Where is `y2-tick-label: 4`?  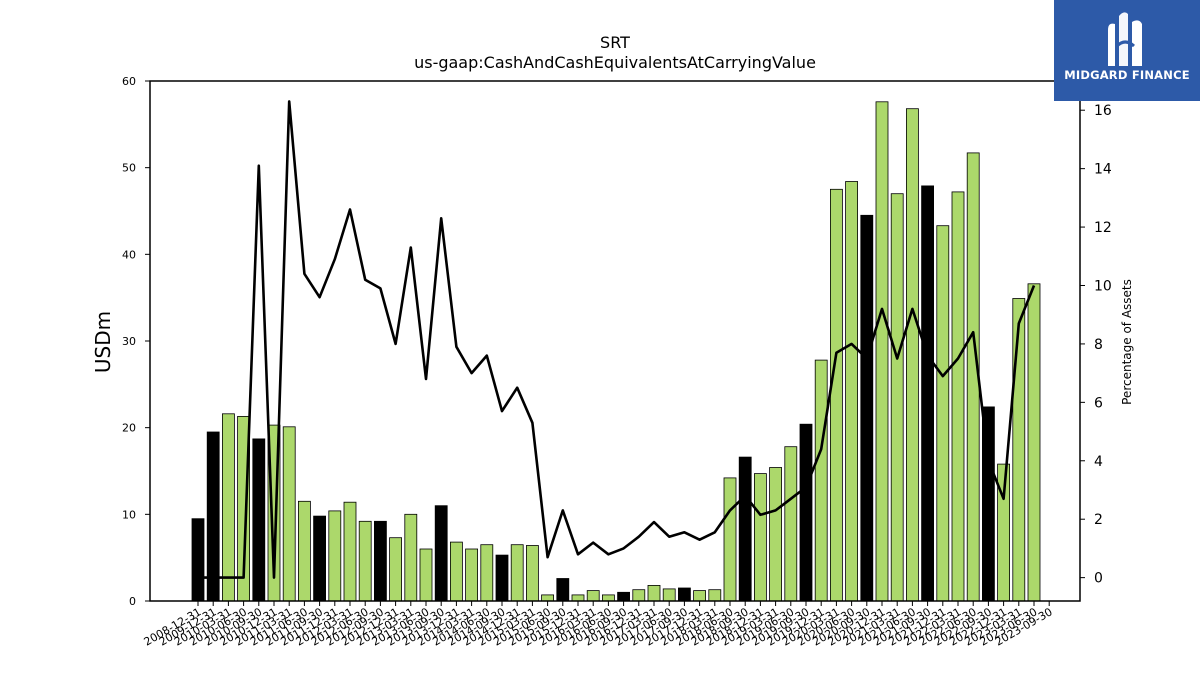 y2-tick-label: 4 is located at coordinates (1098, 462).